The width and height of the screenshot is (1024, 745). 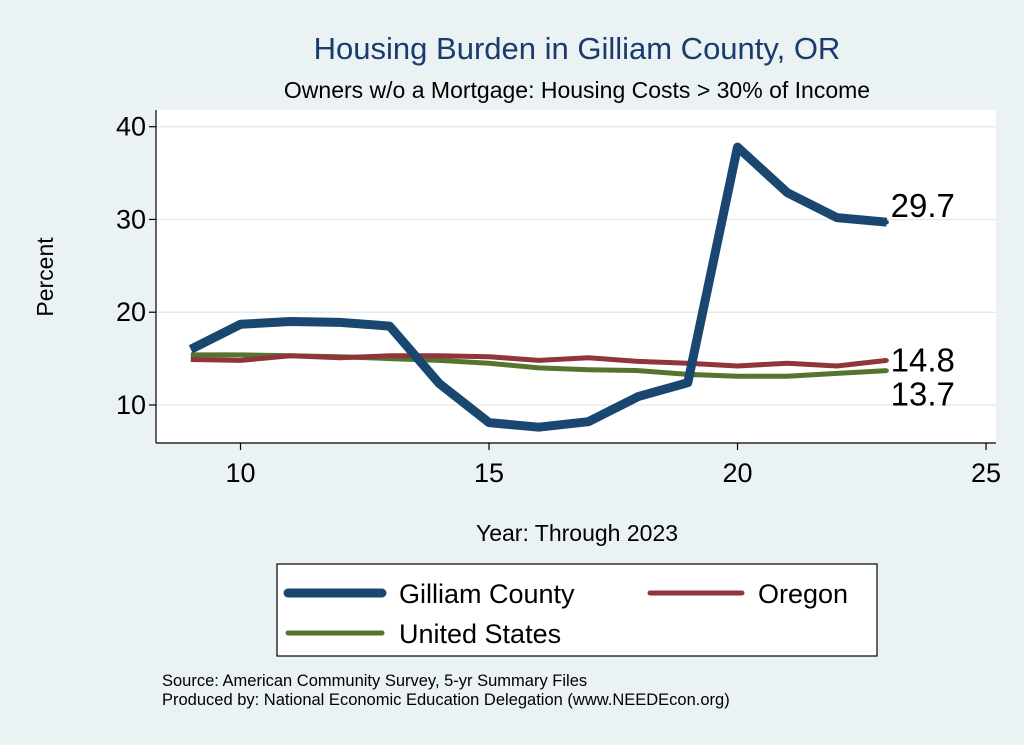 I want to click on legend-label-gilliam-county: Gilliam County, so click(x=487, y=594).